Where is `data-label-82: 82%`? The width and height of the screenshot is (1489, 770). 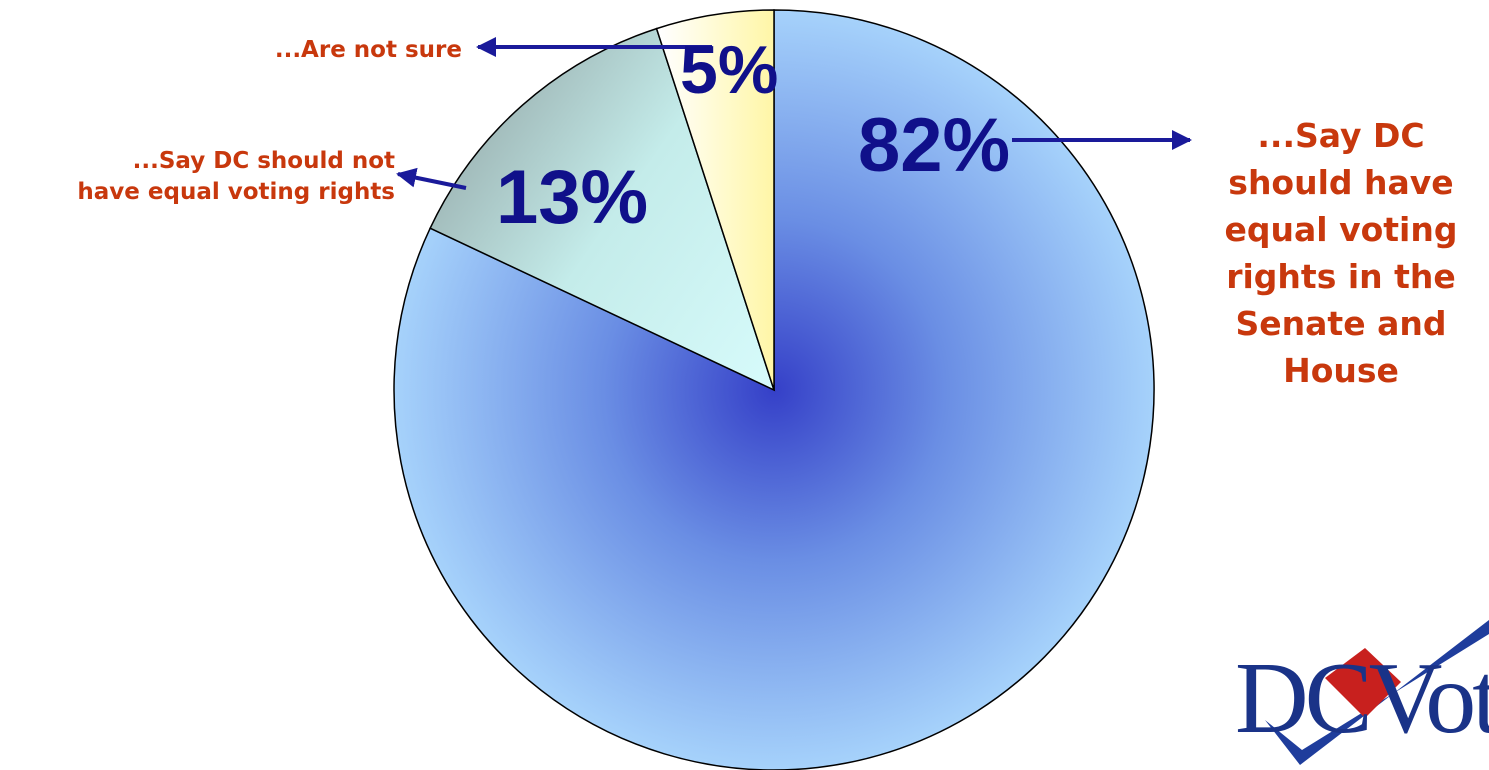
data-label-82: 82% is located at coordinates (934, 145).